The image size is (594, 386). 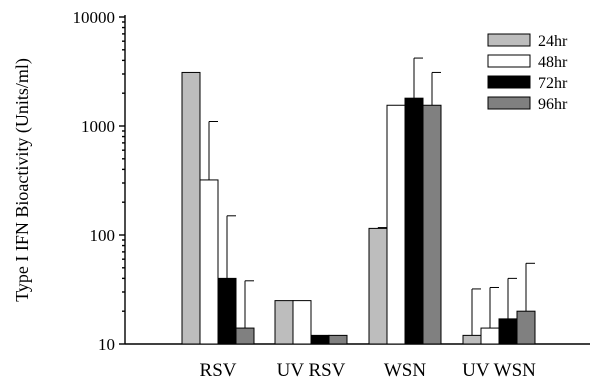 What do you see at coordinates (553, 104) in the screenshot?
I see `legend-label: 96hr` at bounding box center [553, 104].